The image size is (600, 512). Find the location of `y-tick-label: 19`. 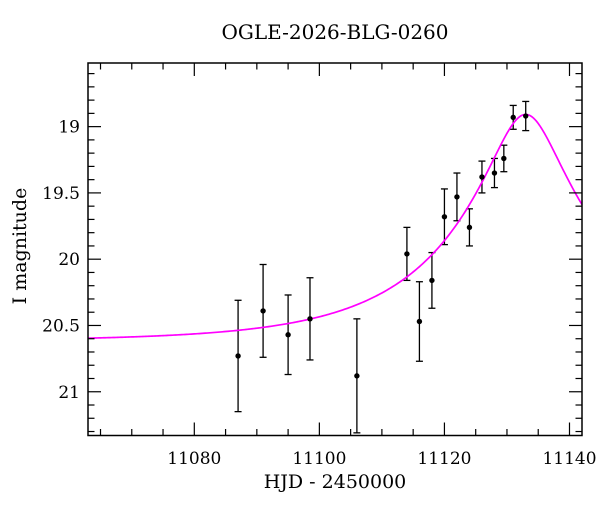

y-tick-label: 19 is located at coordinates (69, 128).